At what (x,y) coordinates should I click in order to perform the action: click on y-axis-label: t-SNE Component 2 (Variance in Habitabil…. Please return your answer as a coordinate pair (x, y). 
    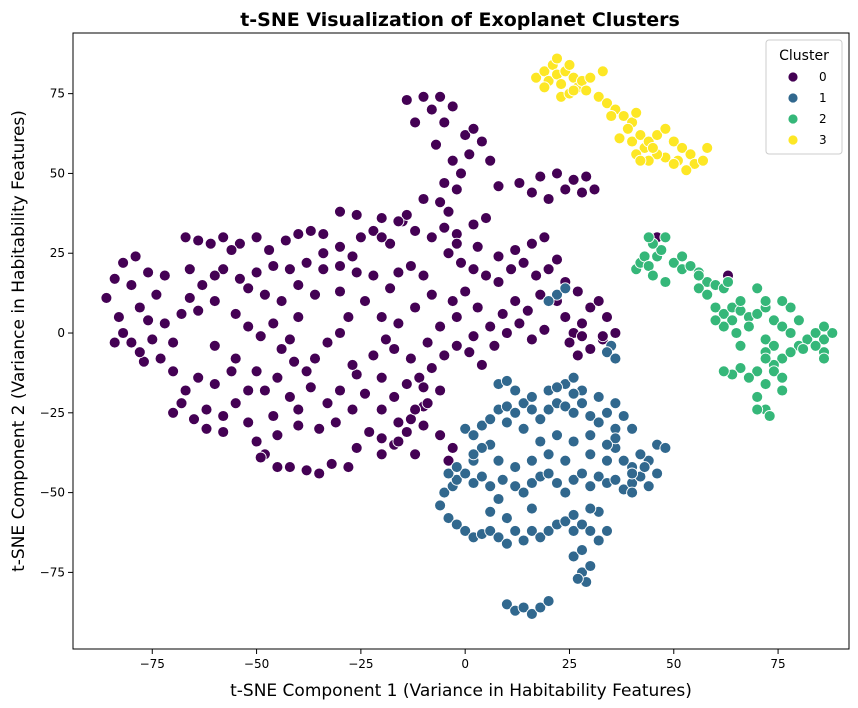
    Looking at the image, I should click on (19, 341).